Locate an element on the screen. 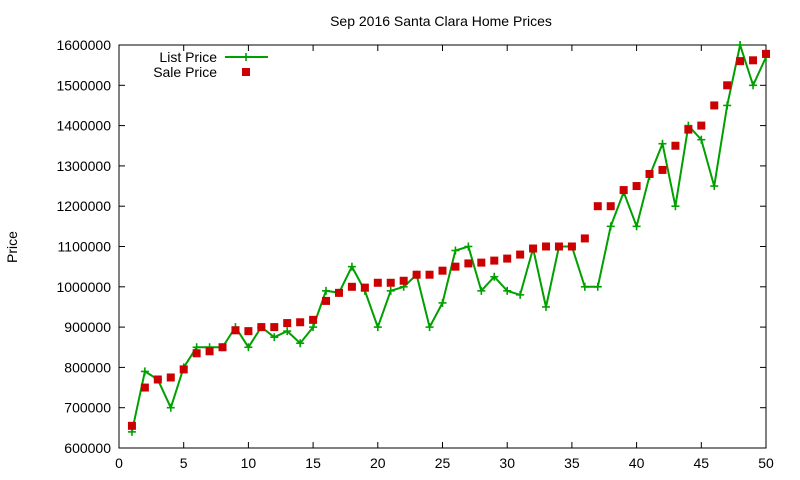 This screenshot has width=800, height=480. x-tick-label: 30 is located at coordinates (507, 463).